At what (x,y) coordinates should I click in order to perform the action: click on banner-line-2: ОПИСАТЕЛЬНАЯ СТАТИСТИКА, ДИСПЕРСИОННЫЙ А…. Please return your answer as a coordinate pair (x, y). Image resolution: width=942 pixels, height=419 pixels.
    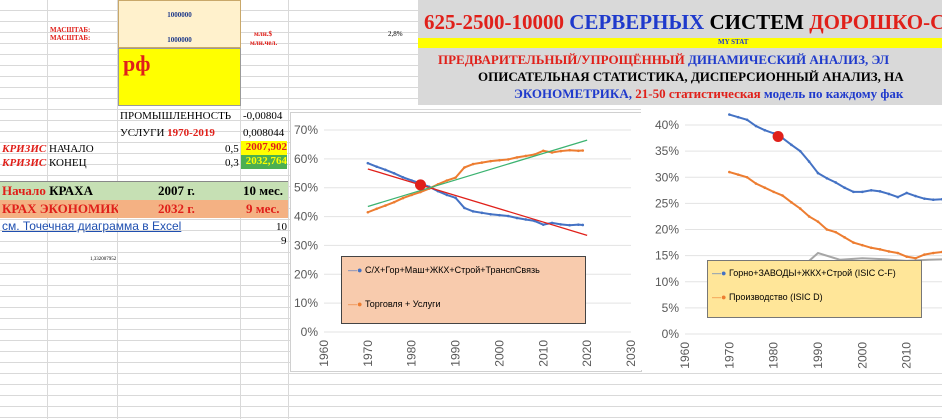
    Looking at the image, I should click on (691, 76).